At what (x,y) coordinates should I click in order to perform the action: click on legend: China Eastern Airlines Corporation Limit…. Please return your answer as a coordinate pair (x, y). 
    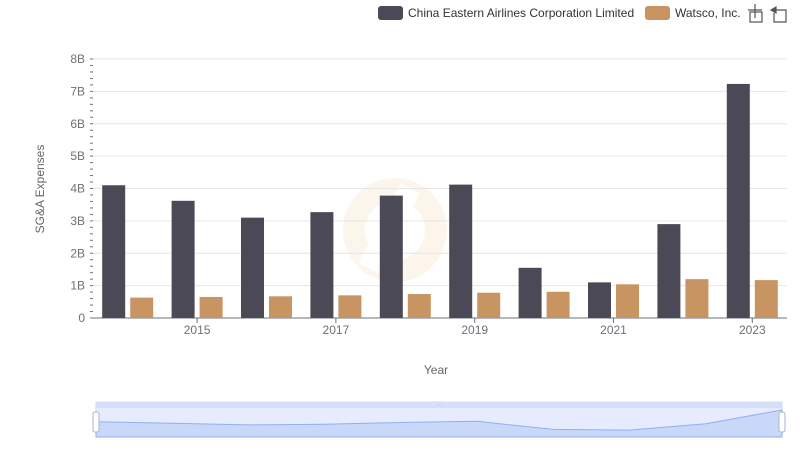
    Looking at the image, I should click on (559, 13).